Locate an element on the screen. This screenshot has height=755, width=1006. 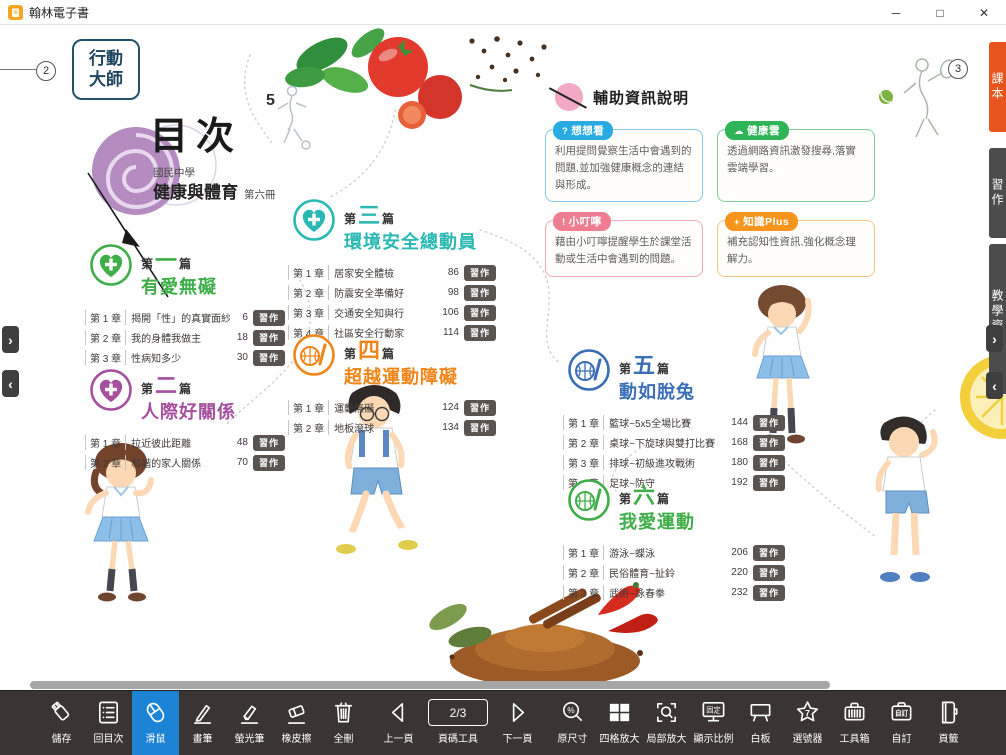
chapter-row: 第 1 章 籃球~5x5全場比賽 144 習作 is located at coordinates (674, 422).